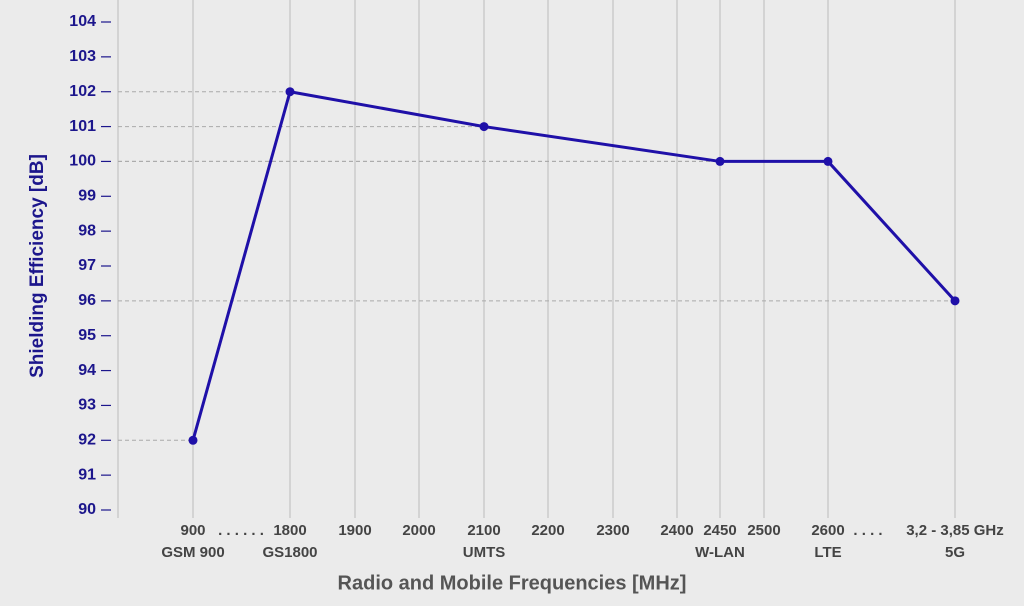  What do you see at coordinates (82, 56) in the screenshot?
I see `y-tick-label: 103` at bounding box center [82, 56].